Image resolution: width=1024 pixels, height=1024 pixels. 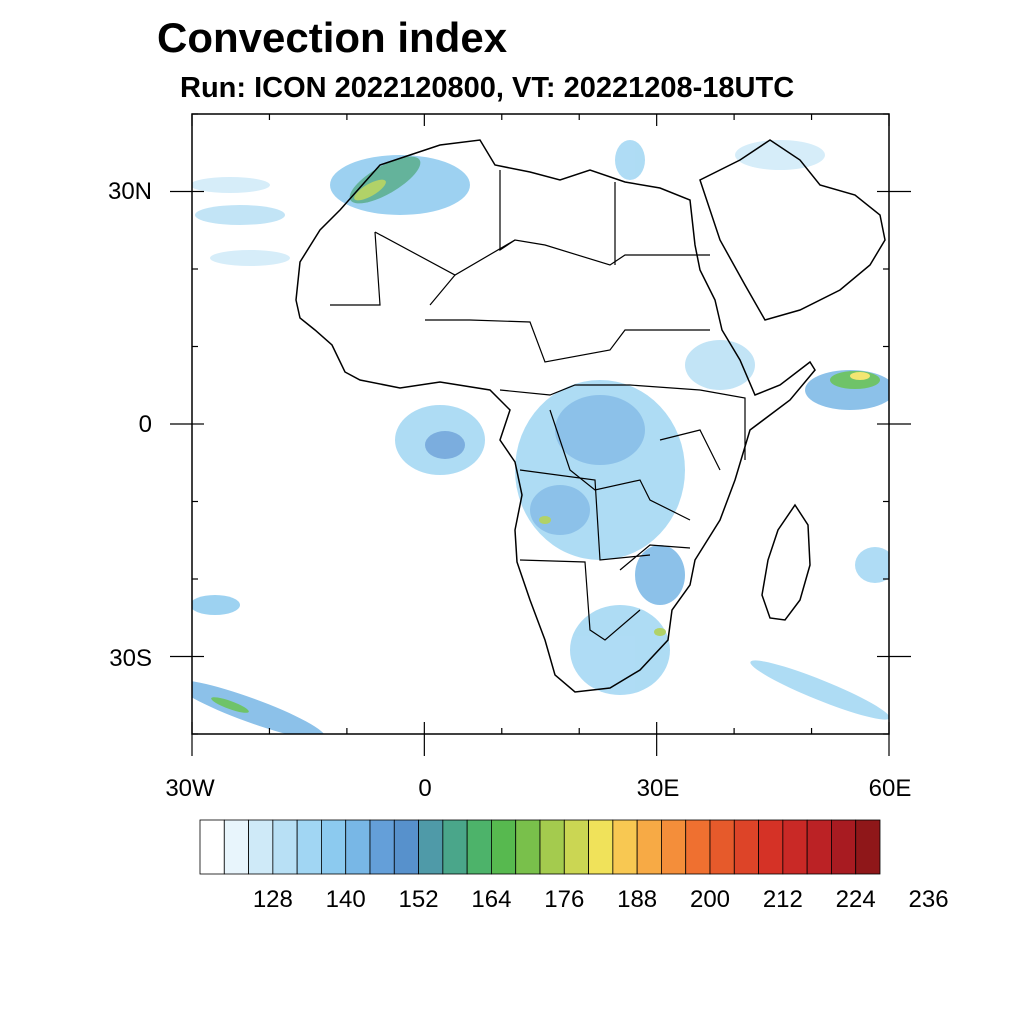 I want to click on colorbar-label: 176, so click(x=564, y=899).